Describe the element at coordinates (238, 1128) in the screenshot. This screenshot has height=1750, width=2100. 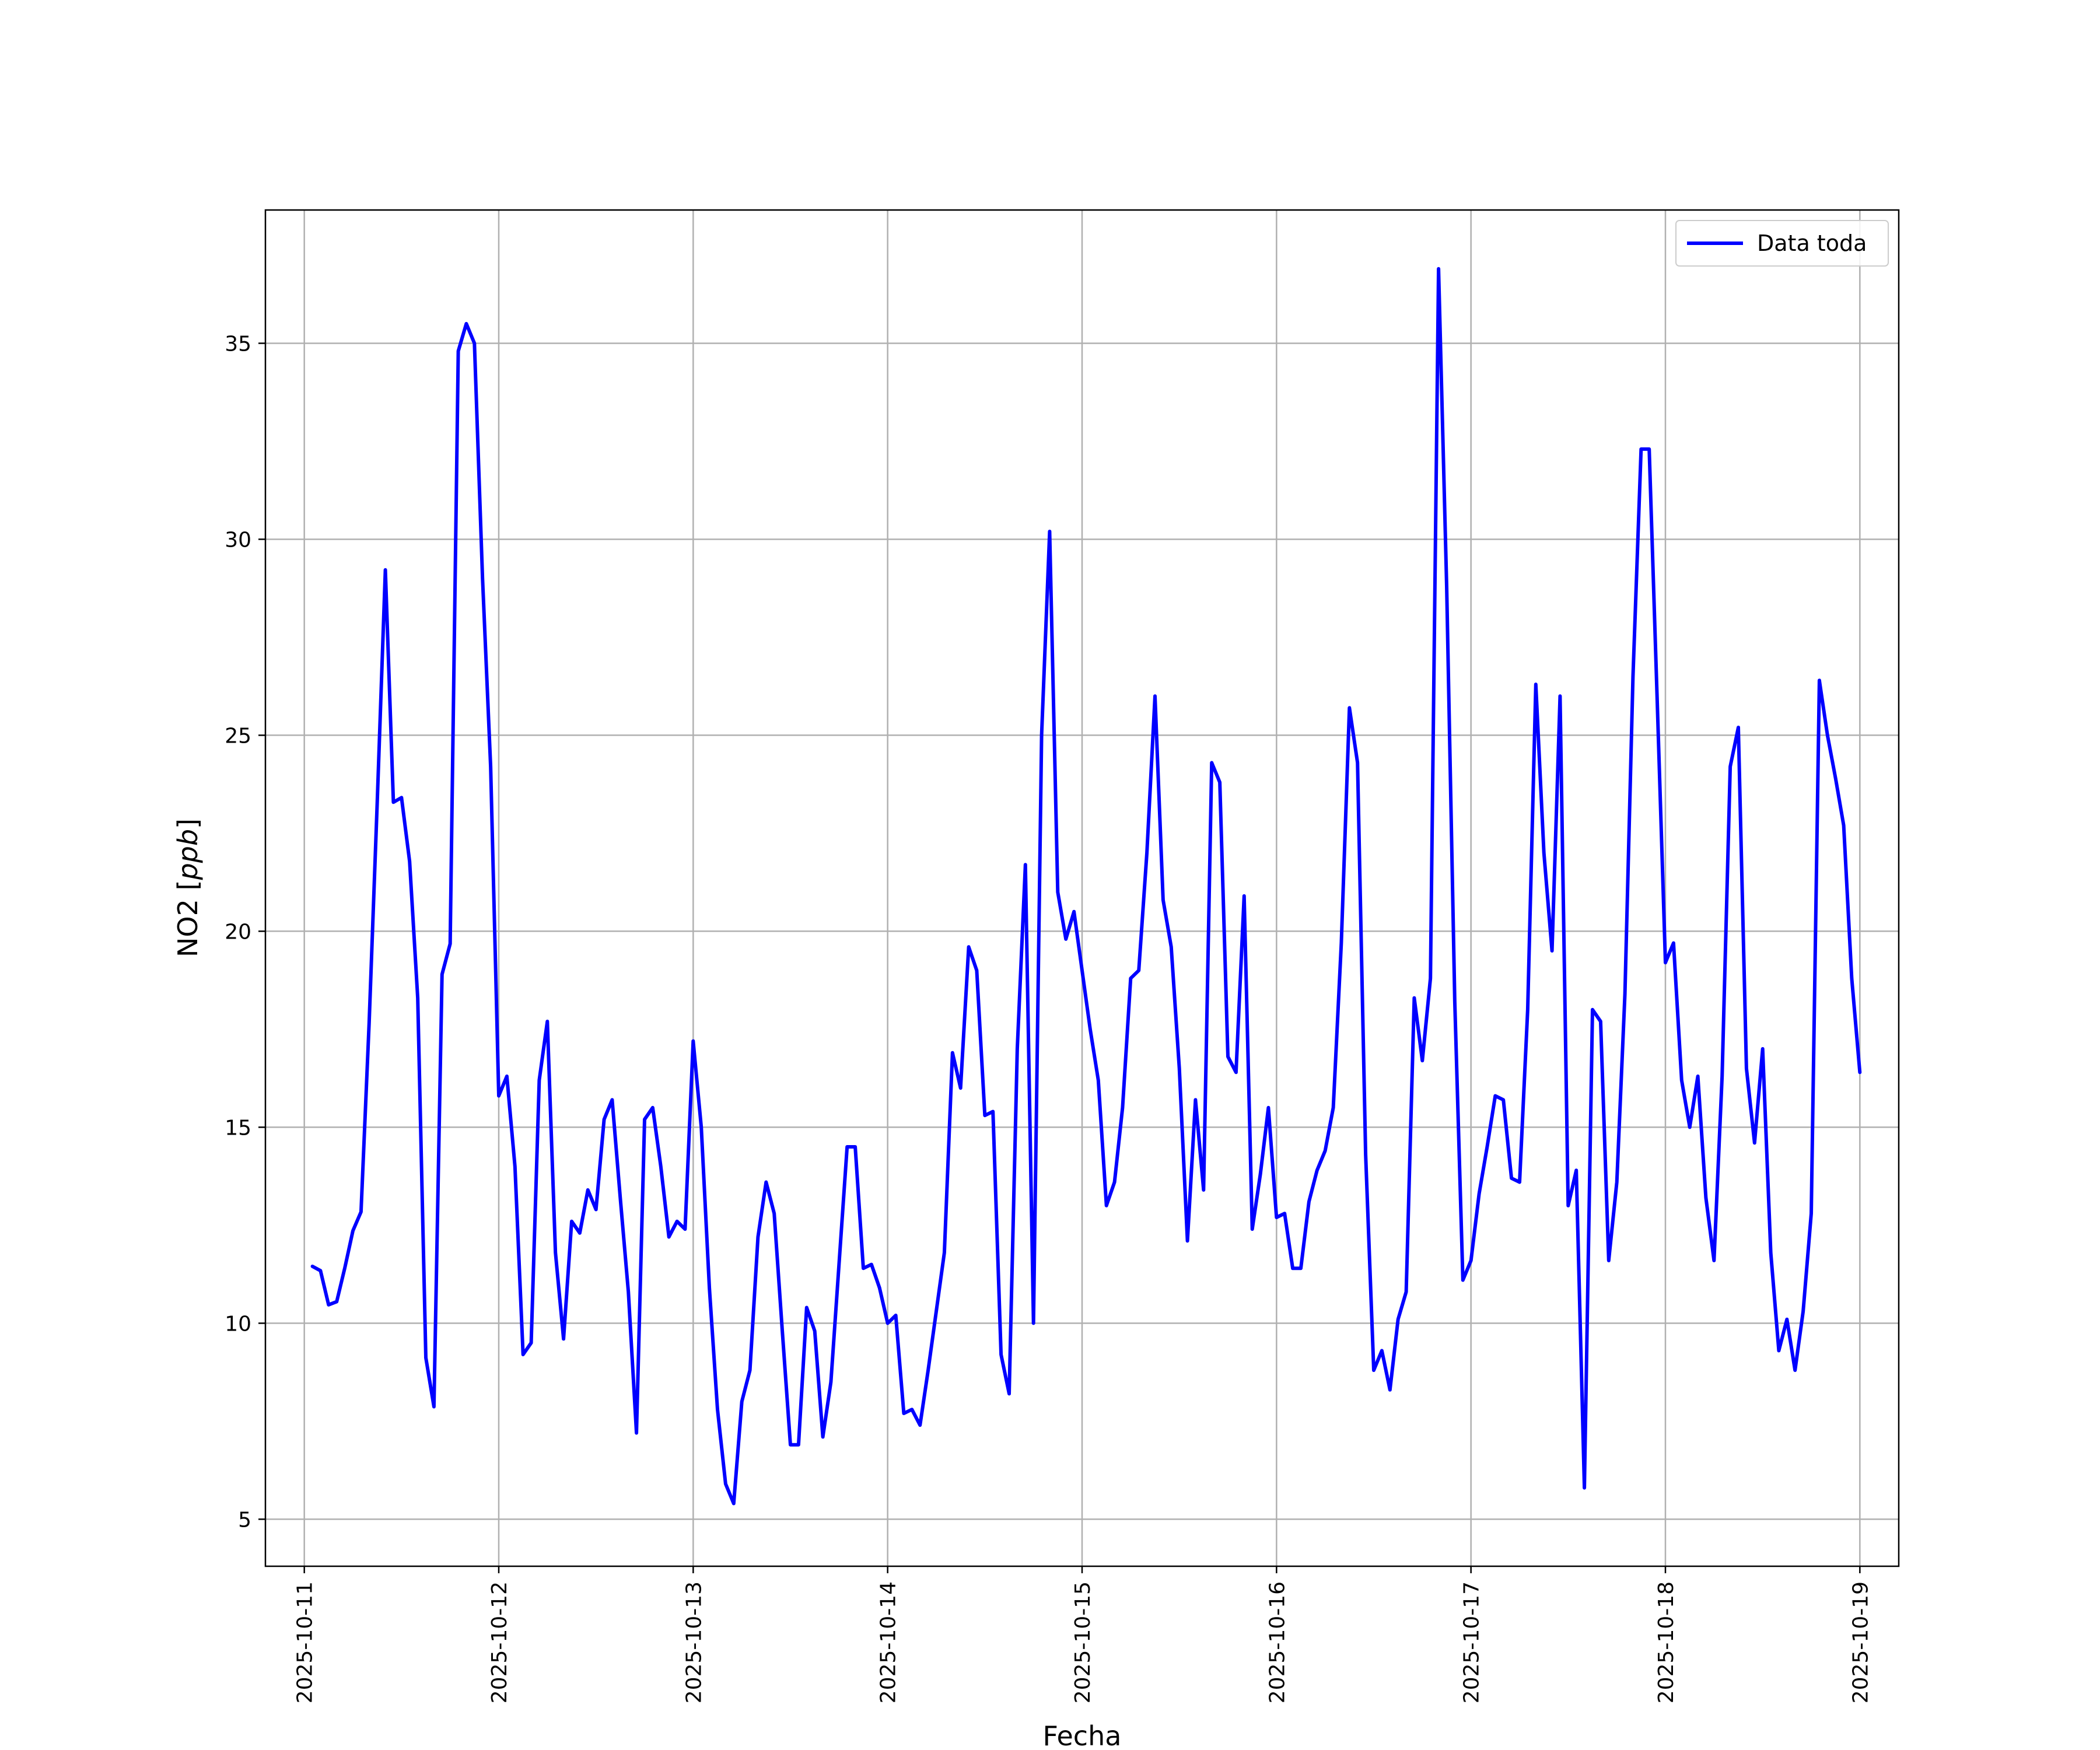
I see `y-tick-label: 15` at that location.